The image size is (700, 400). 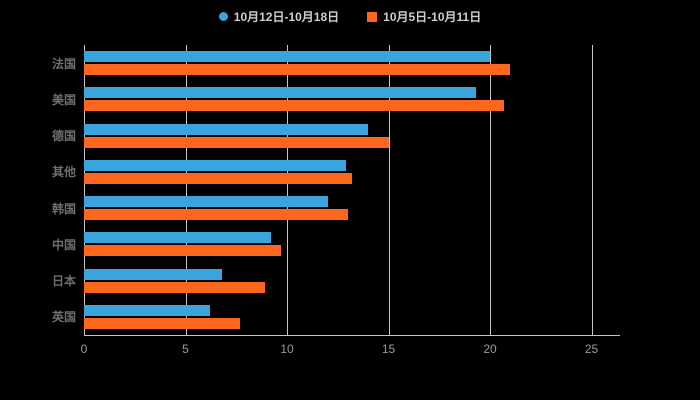 What do you see at coordinates (216, 215) in the screenshot?
I see `bar-韩国-series-2` at bounding box center [216, 215].